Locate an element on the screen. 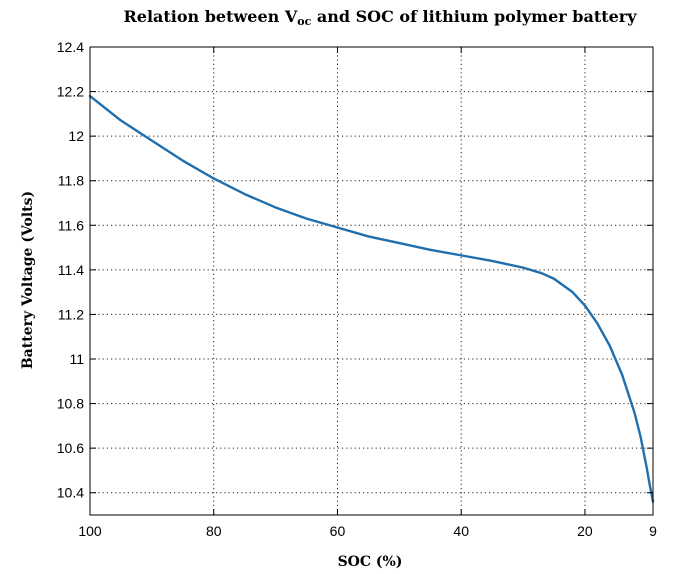 The image size is (673, 574). y-tick-label: 11.8 is located at coordinates (71, 181).